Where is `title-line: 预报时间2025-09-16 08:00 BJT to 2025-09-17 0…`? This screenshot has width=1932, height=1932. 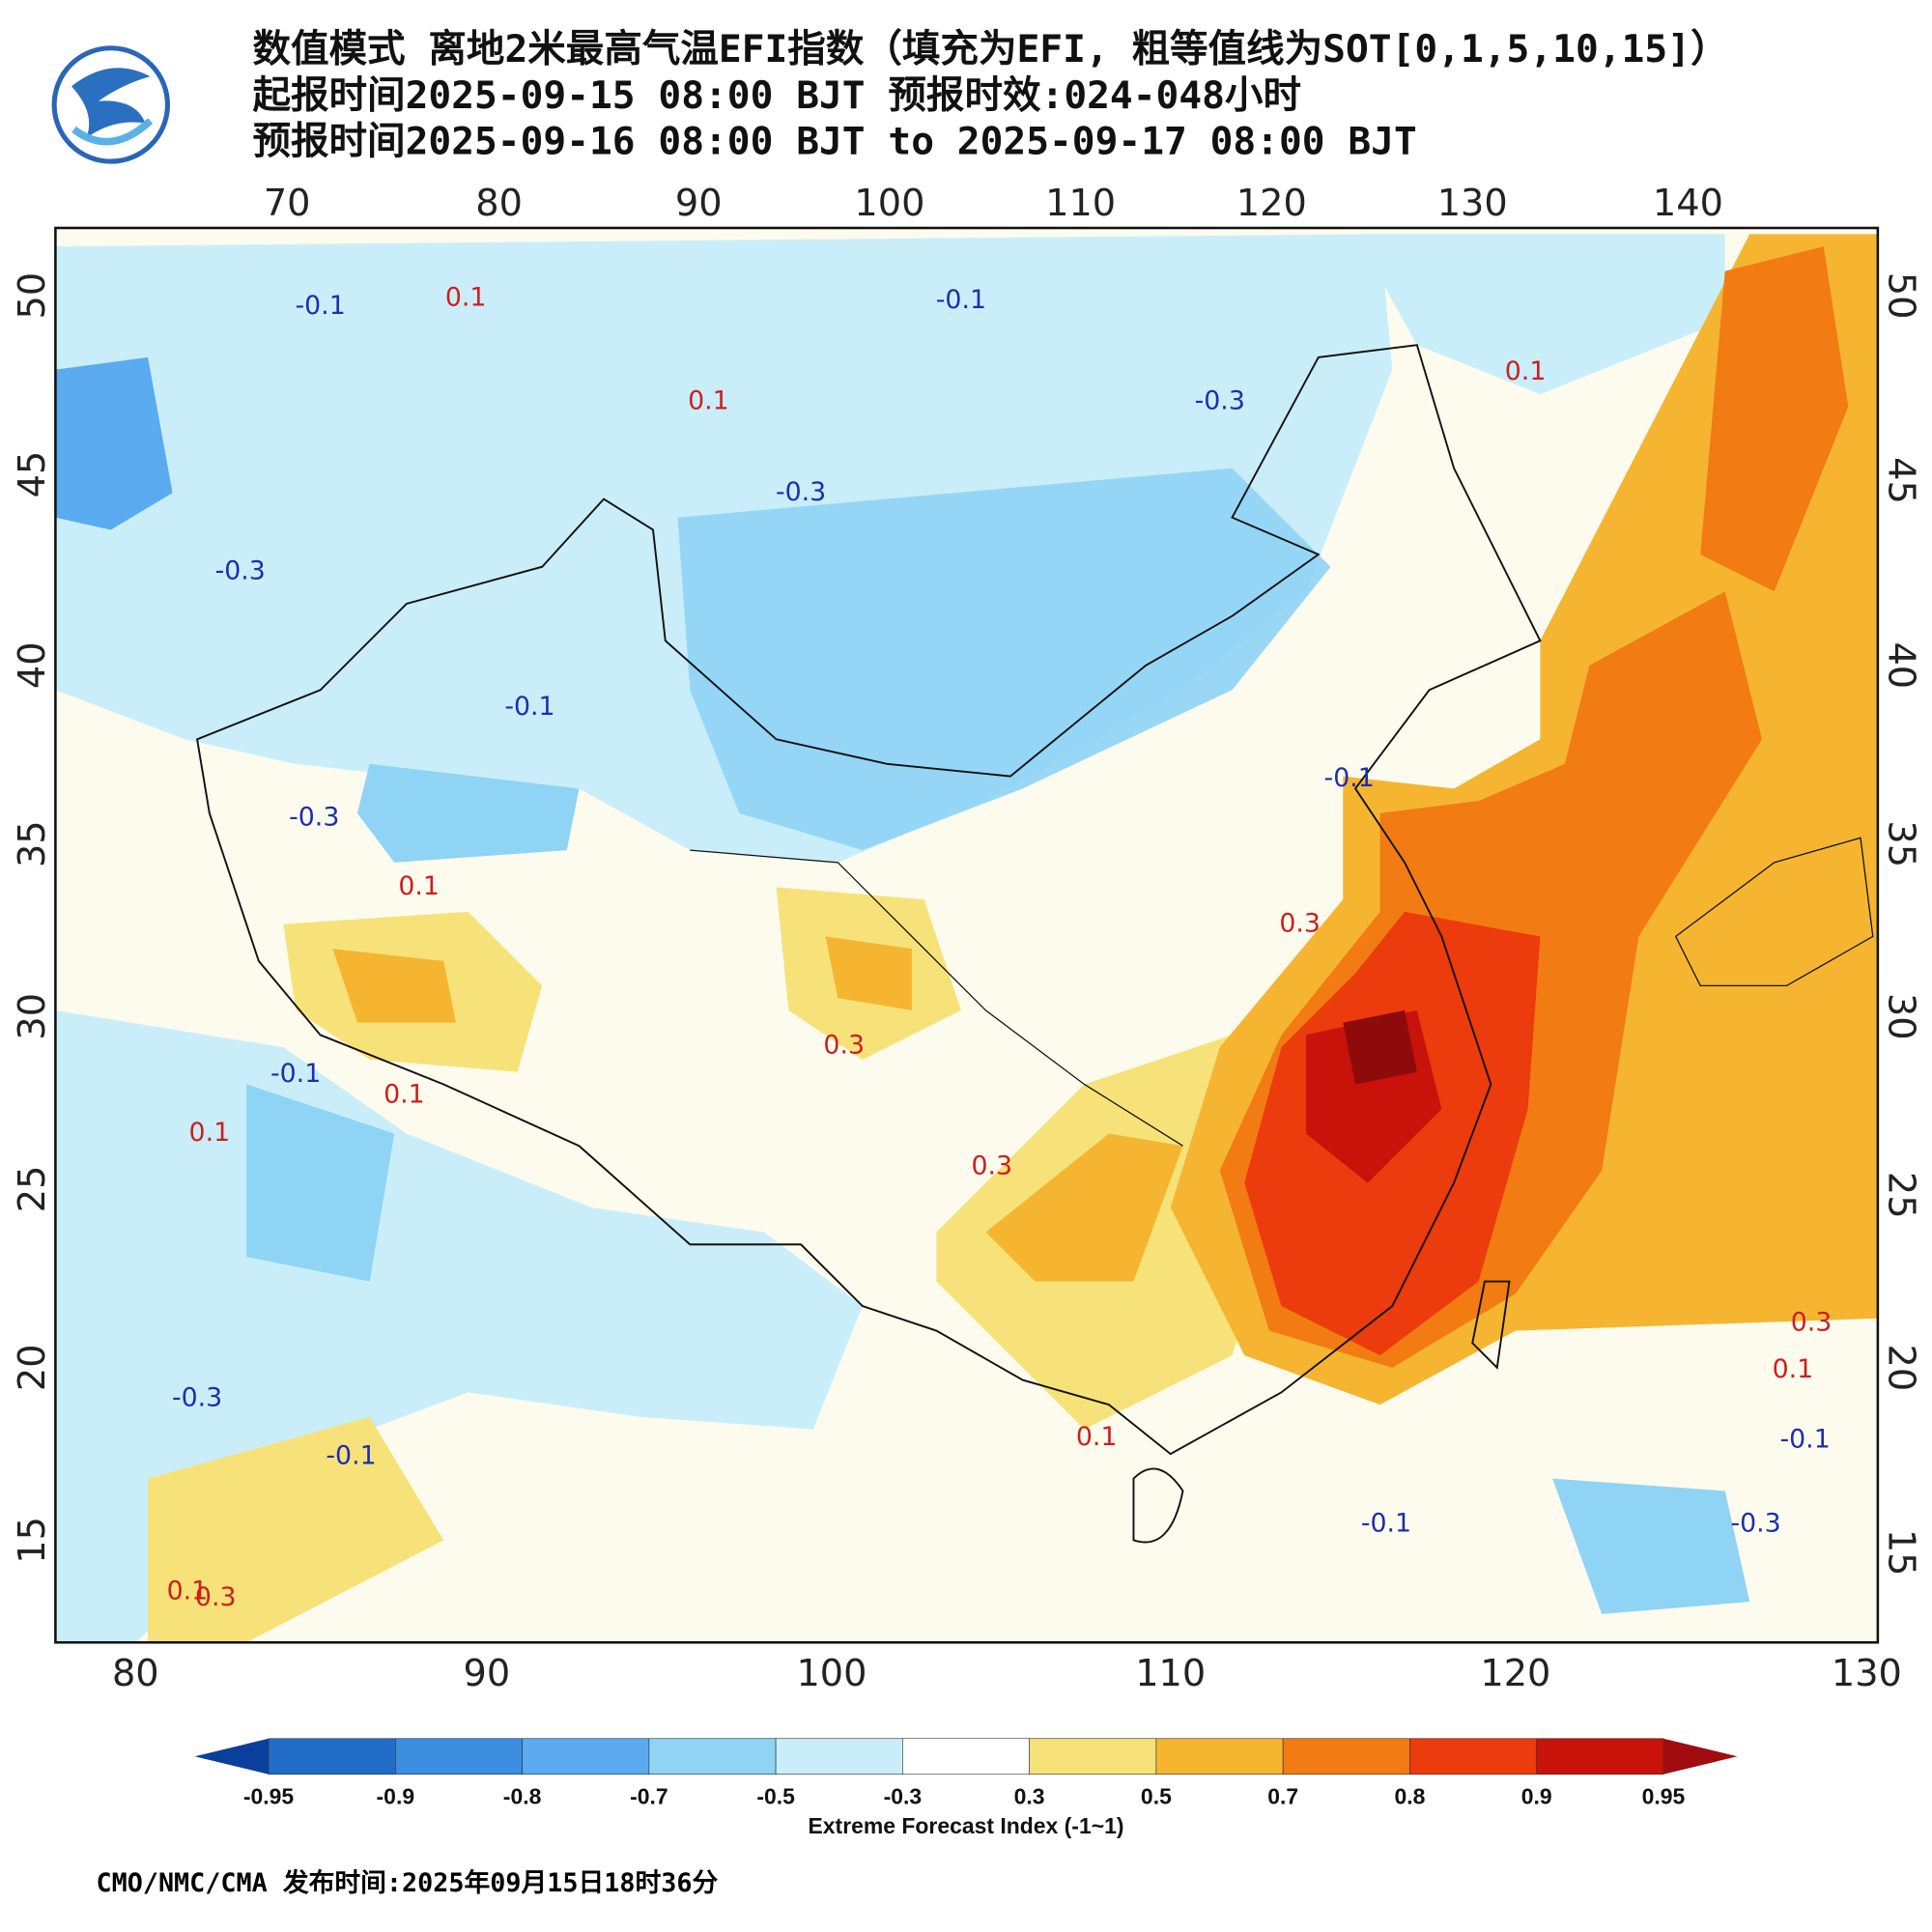
title-line: 预报时间2025-09-16 08:00 BJT to 2025-09-17 0… is located at coordinates (834, 141).